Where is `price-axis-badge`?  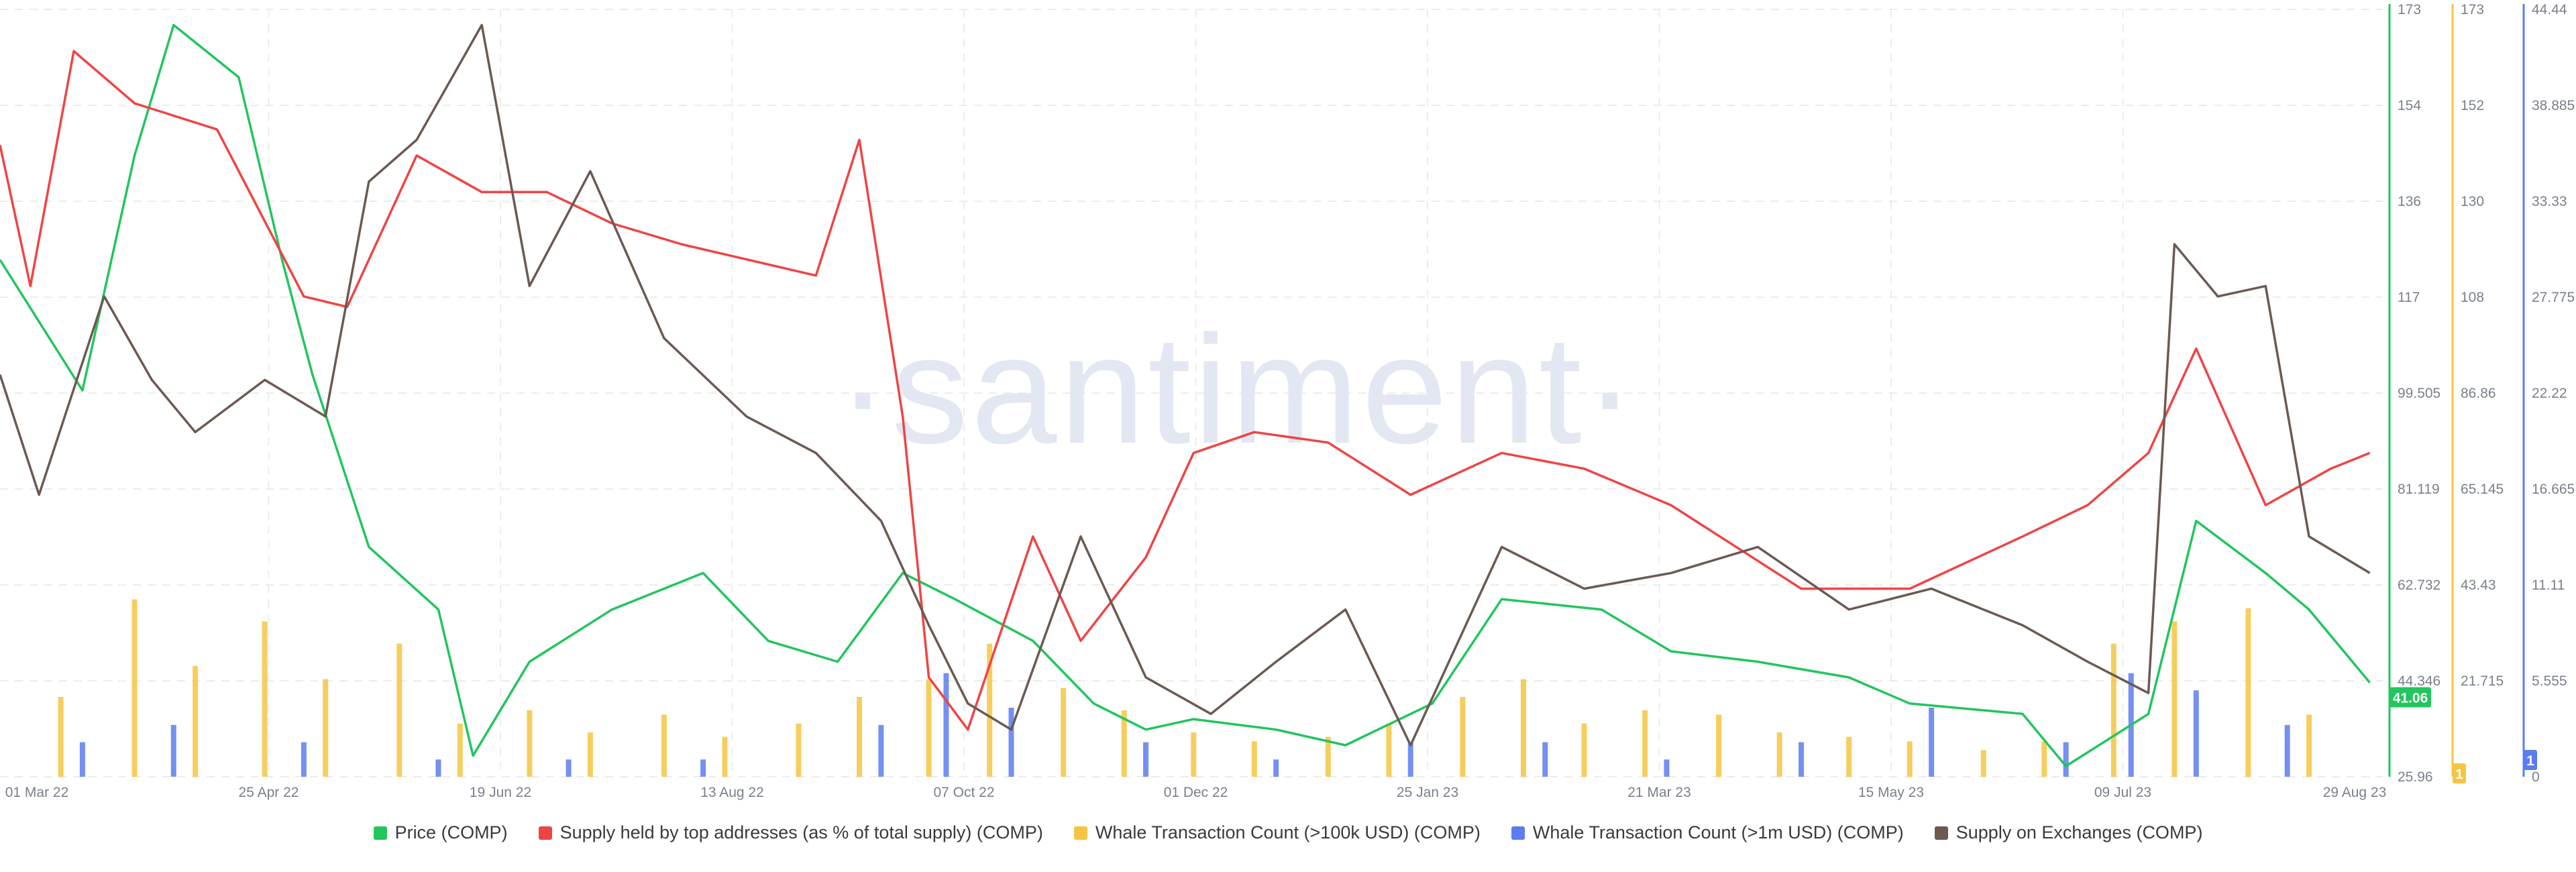
price-axis-badge is located at coordinates (2410, 698).